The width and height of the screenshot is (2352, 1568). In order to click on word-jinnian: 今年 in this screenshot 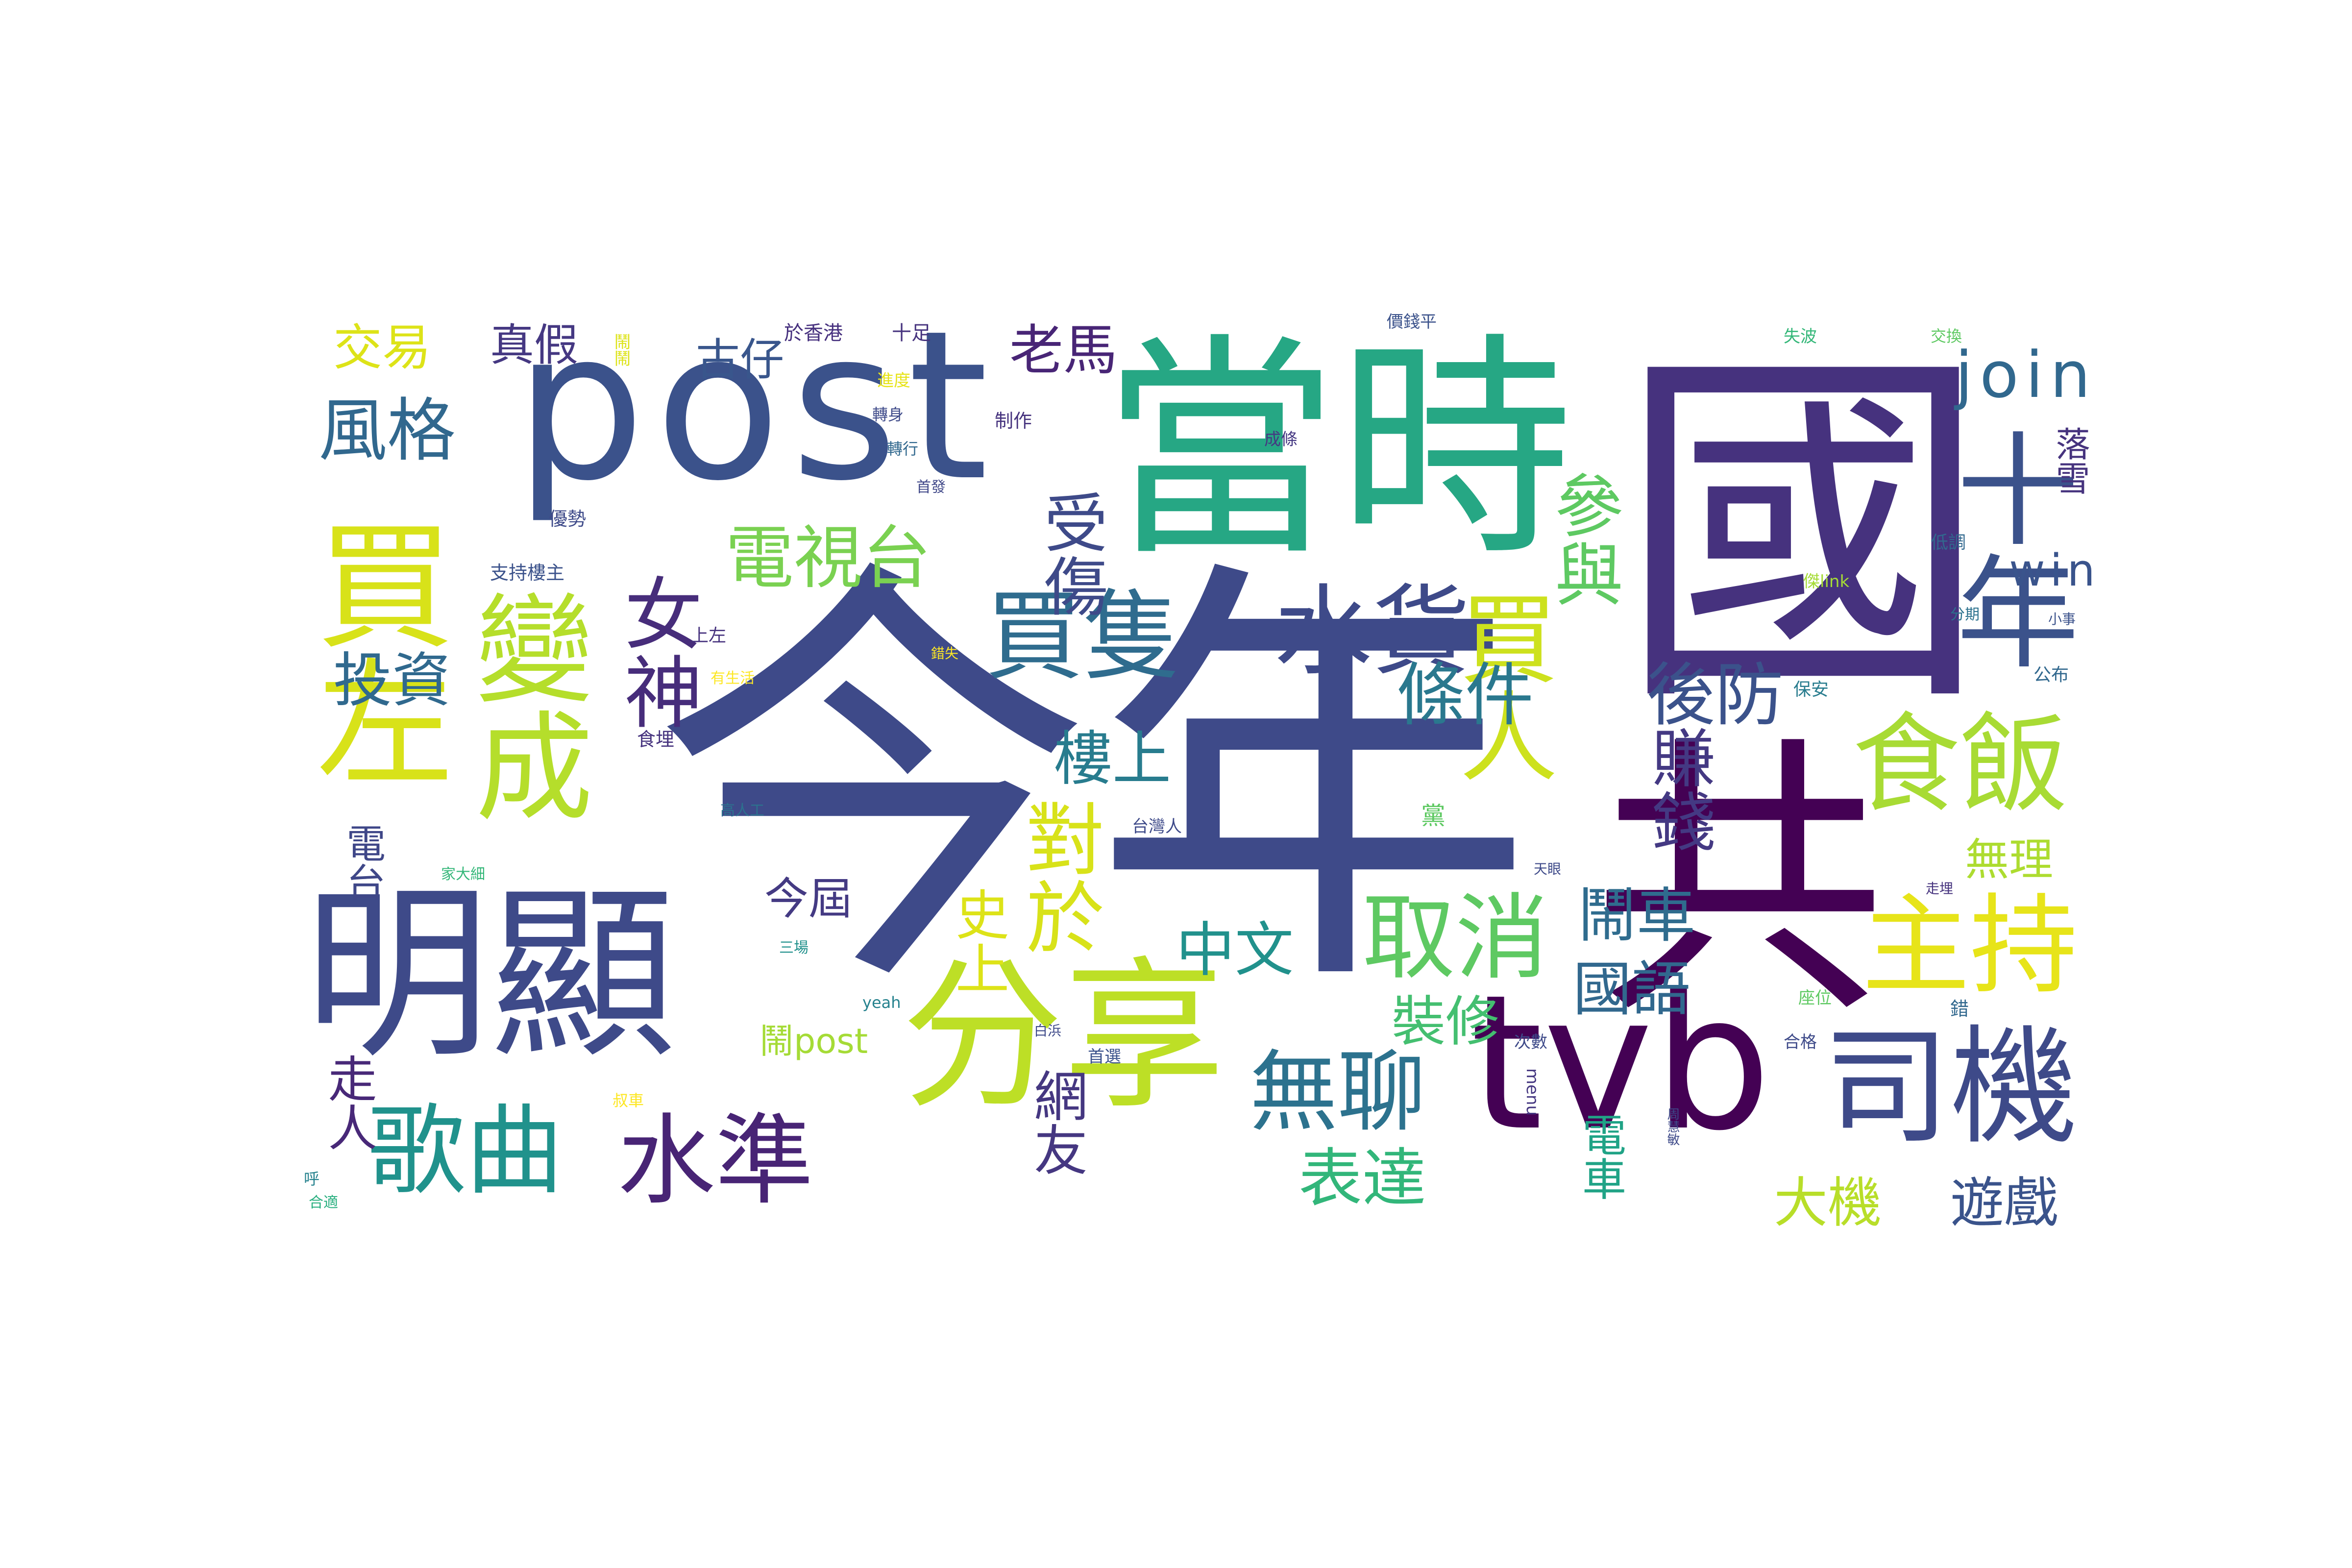, I will do `click(1093, 783)`.